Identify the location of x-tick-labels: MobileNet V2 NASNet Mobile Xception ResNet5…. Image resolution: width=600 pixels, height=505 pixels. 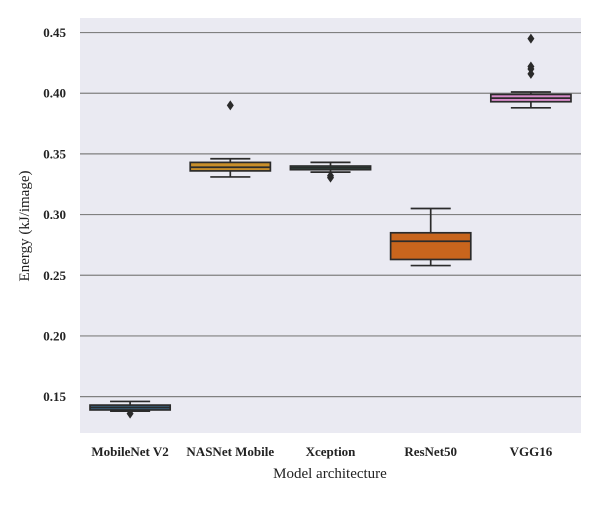
(321, 451).